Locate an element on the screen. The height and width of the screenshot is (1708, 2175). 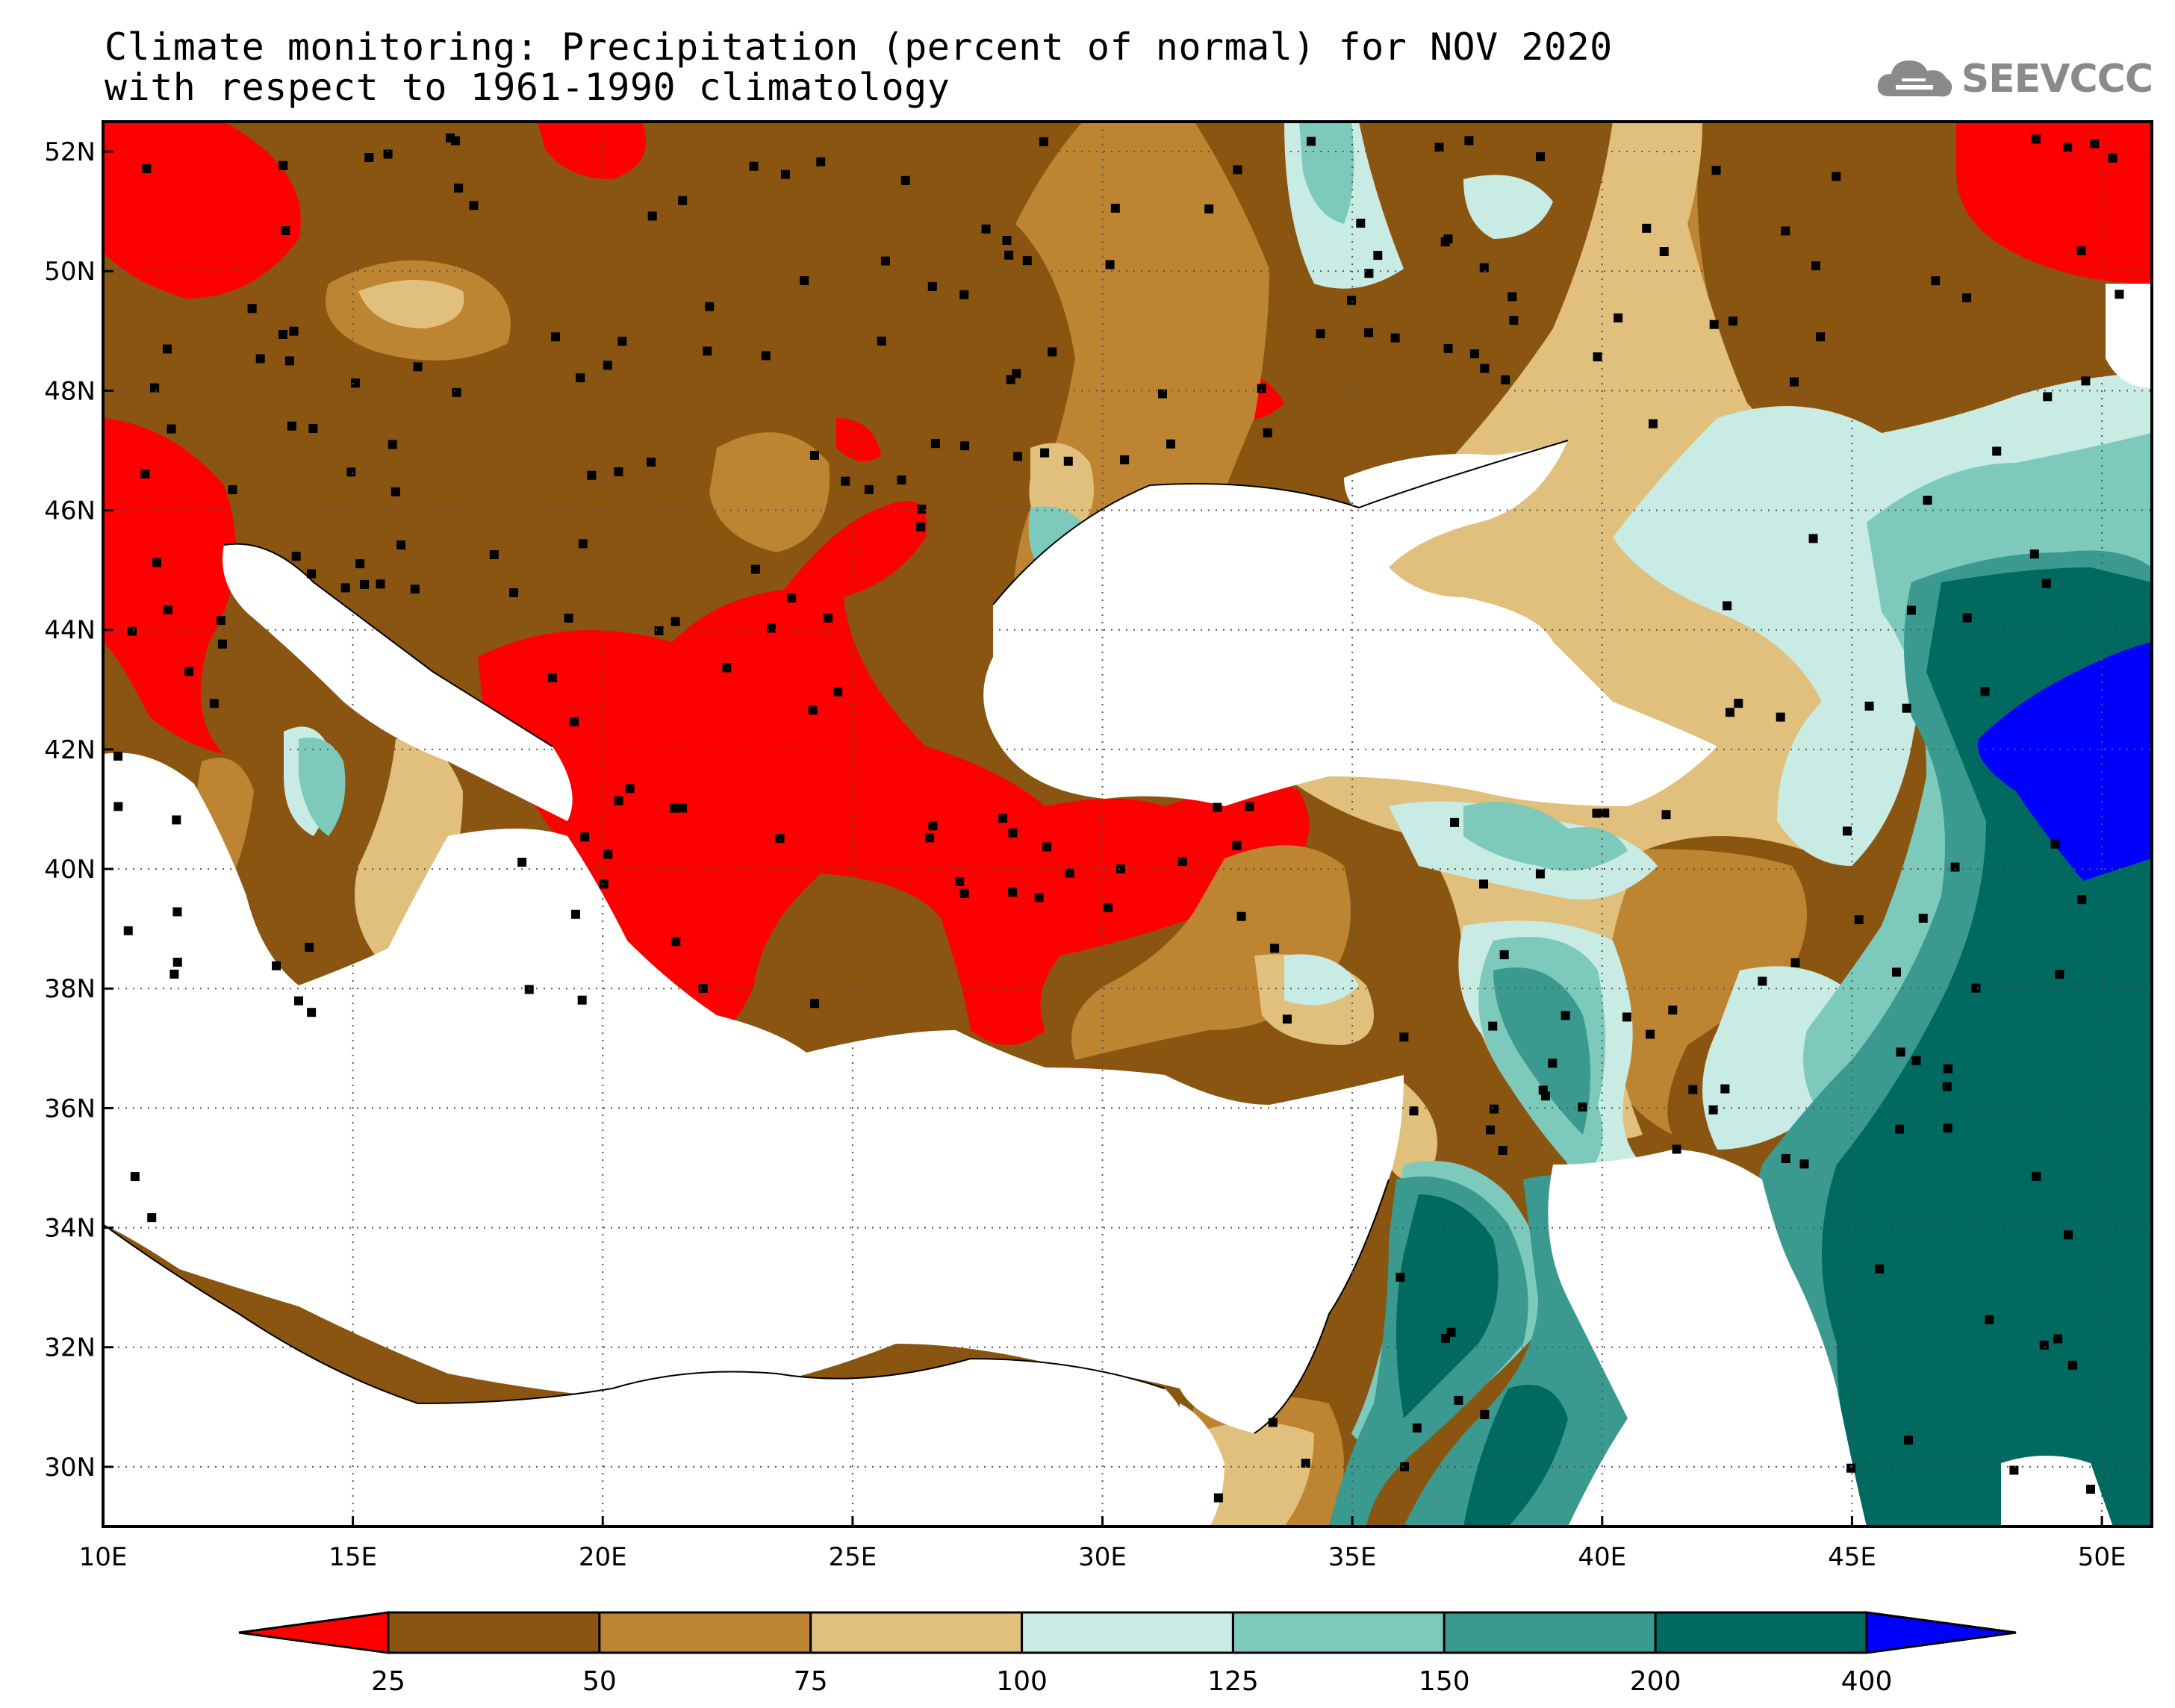
tick-label-lon: 25E is located at coordinates (853, 1557).